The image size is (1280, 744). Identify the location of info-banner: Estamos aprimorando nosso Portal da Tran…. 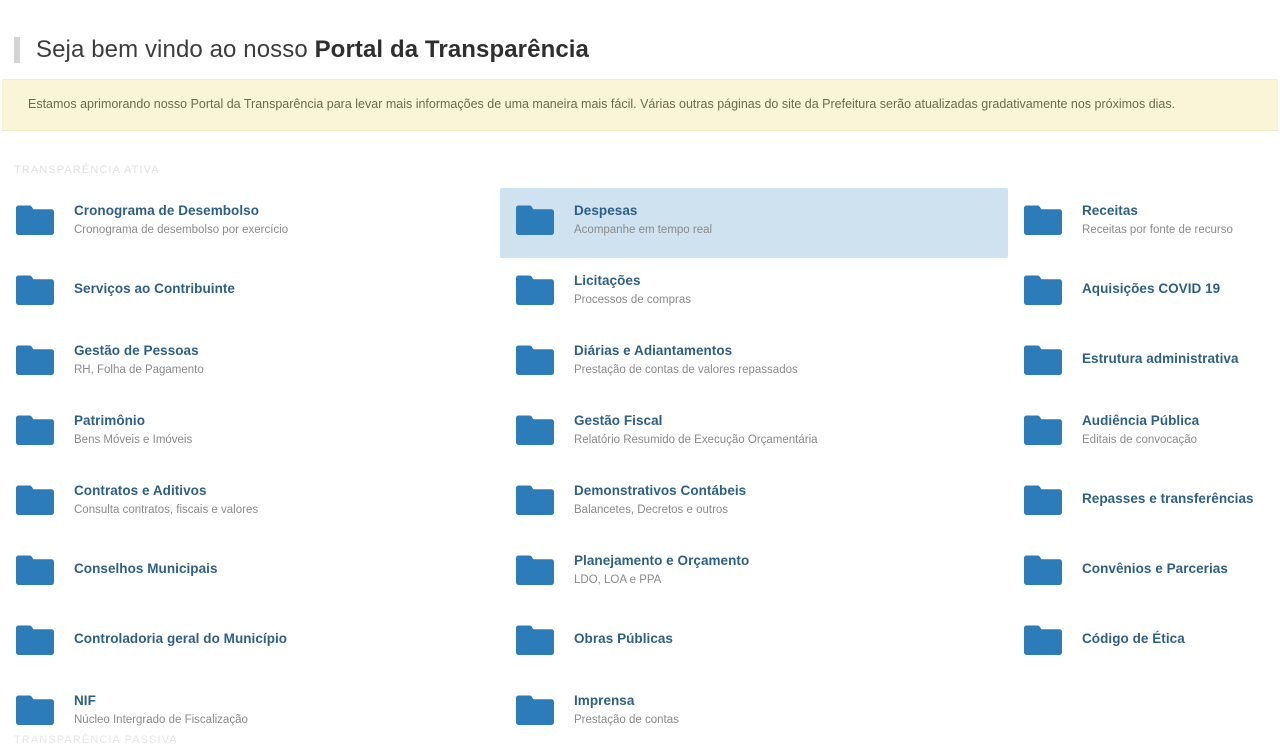
(640, 105).